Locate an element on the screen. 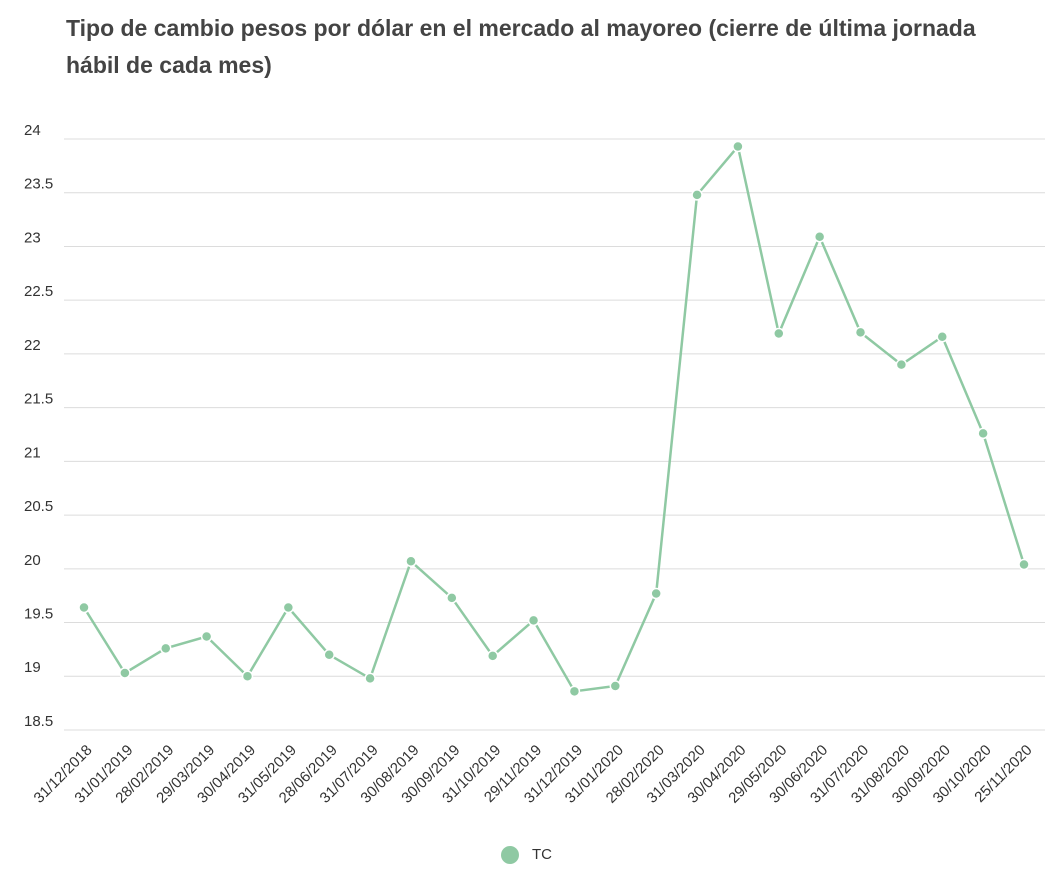 This screenshot has height=872, width=1048. legend-marker is located at coordinates (510, 855).